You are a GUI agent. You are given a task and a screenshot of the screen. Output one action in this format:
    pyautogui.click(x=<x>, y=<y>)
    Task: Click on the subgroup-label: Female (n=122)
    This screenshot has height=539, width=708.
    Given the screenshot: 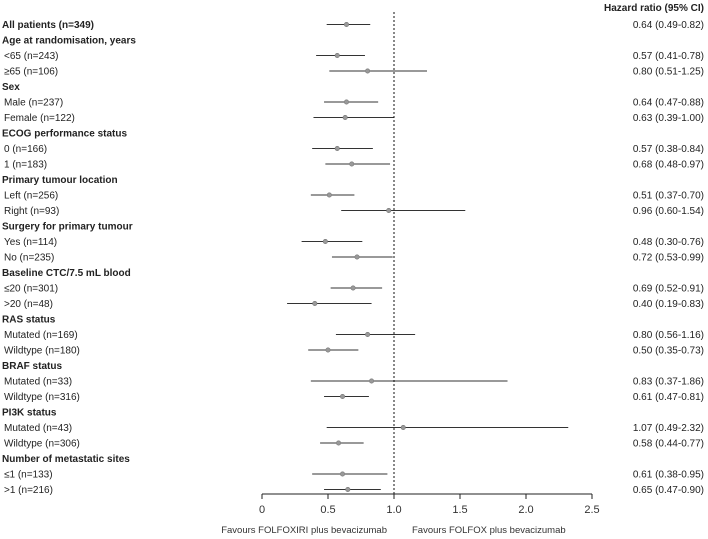 What is the action you would take?
    pyautogui.click(x=39, y=118)
    